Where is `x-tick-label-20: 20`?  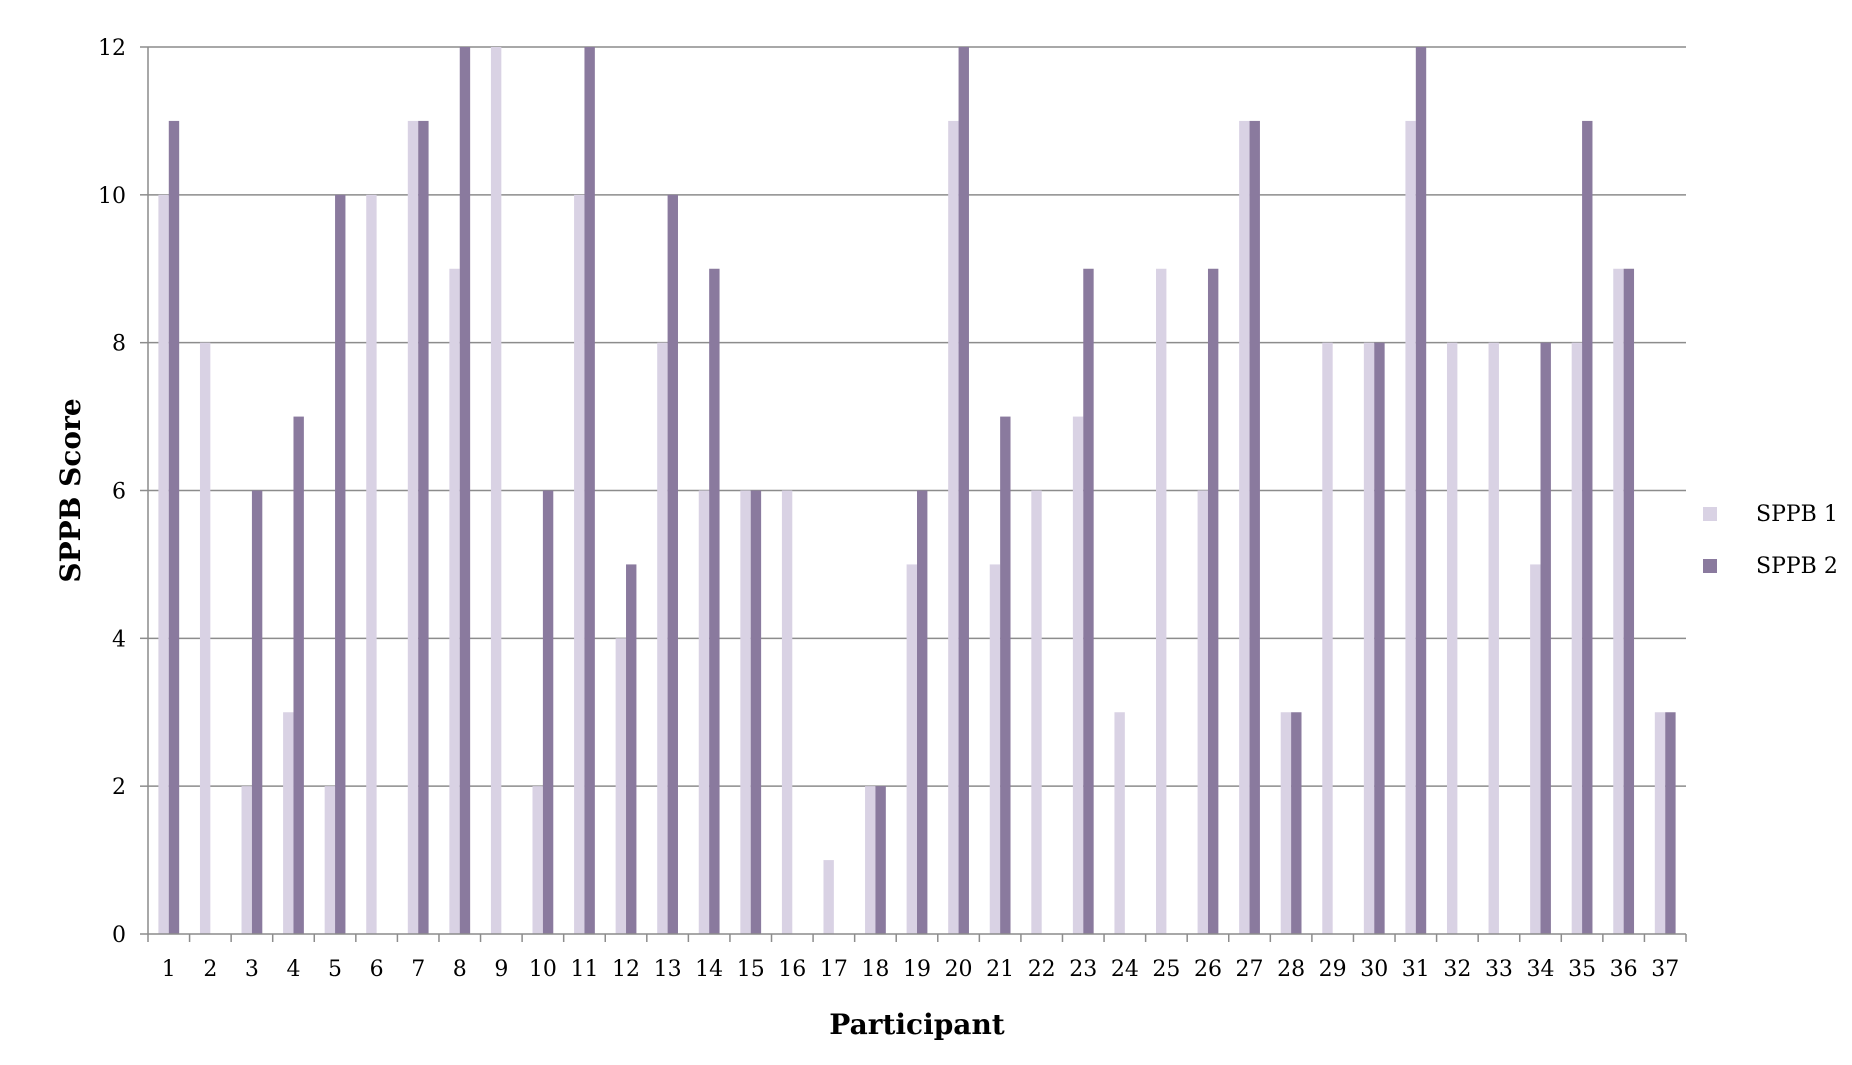
x-tick-label-20: 20 is located at coordinates (959, 969).